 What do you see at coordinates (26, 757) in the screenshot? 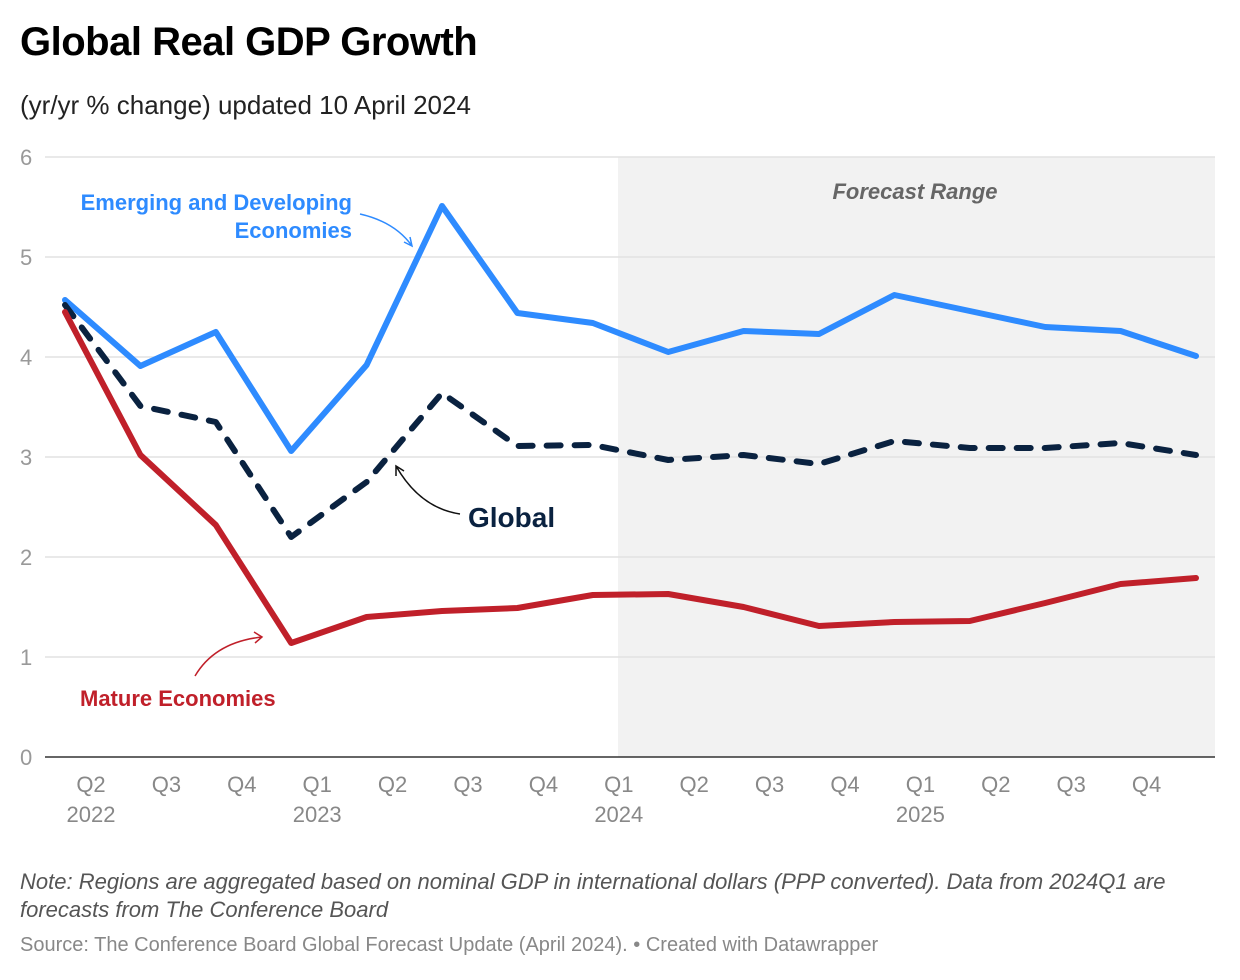
I see `y-tick-label: 0` at bounding box center [26, 757].